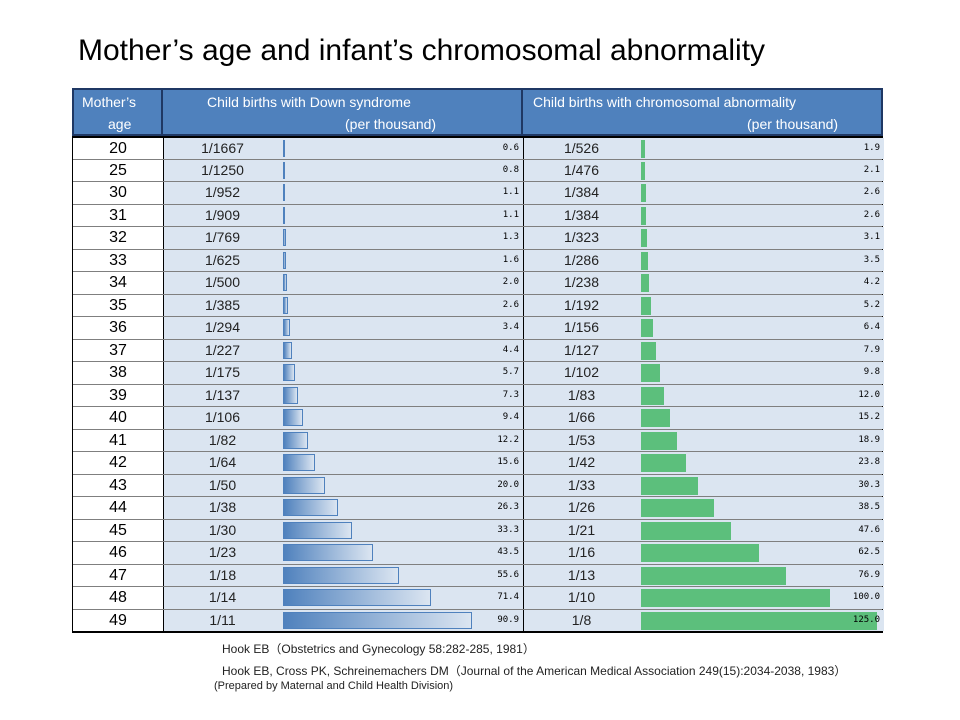 This screenshot has height=720, width=960. What do you see at coordinates (402, 148) in the screenshot?
I see `down-bar-cell: 0.6` at bounding box center [402, 148].